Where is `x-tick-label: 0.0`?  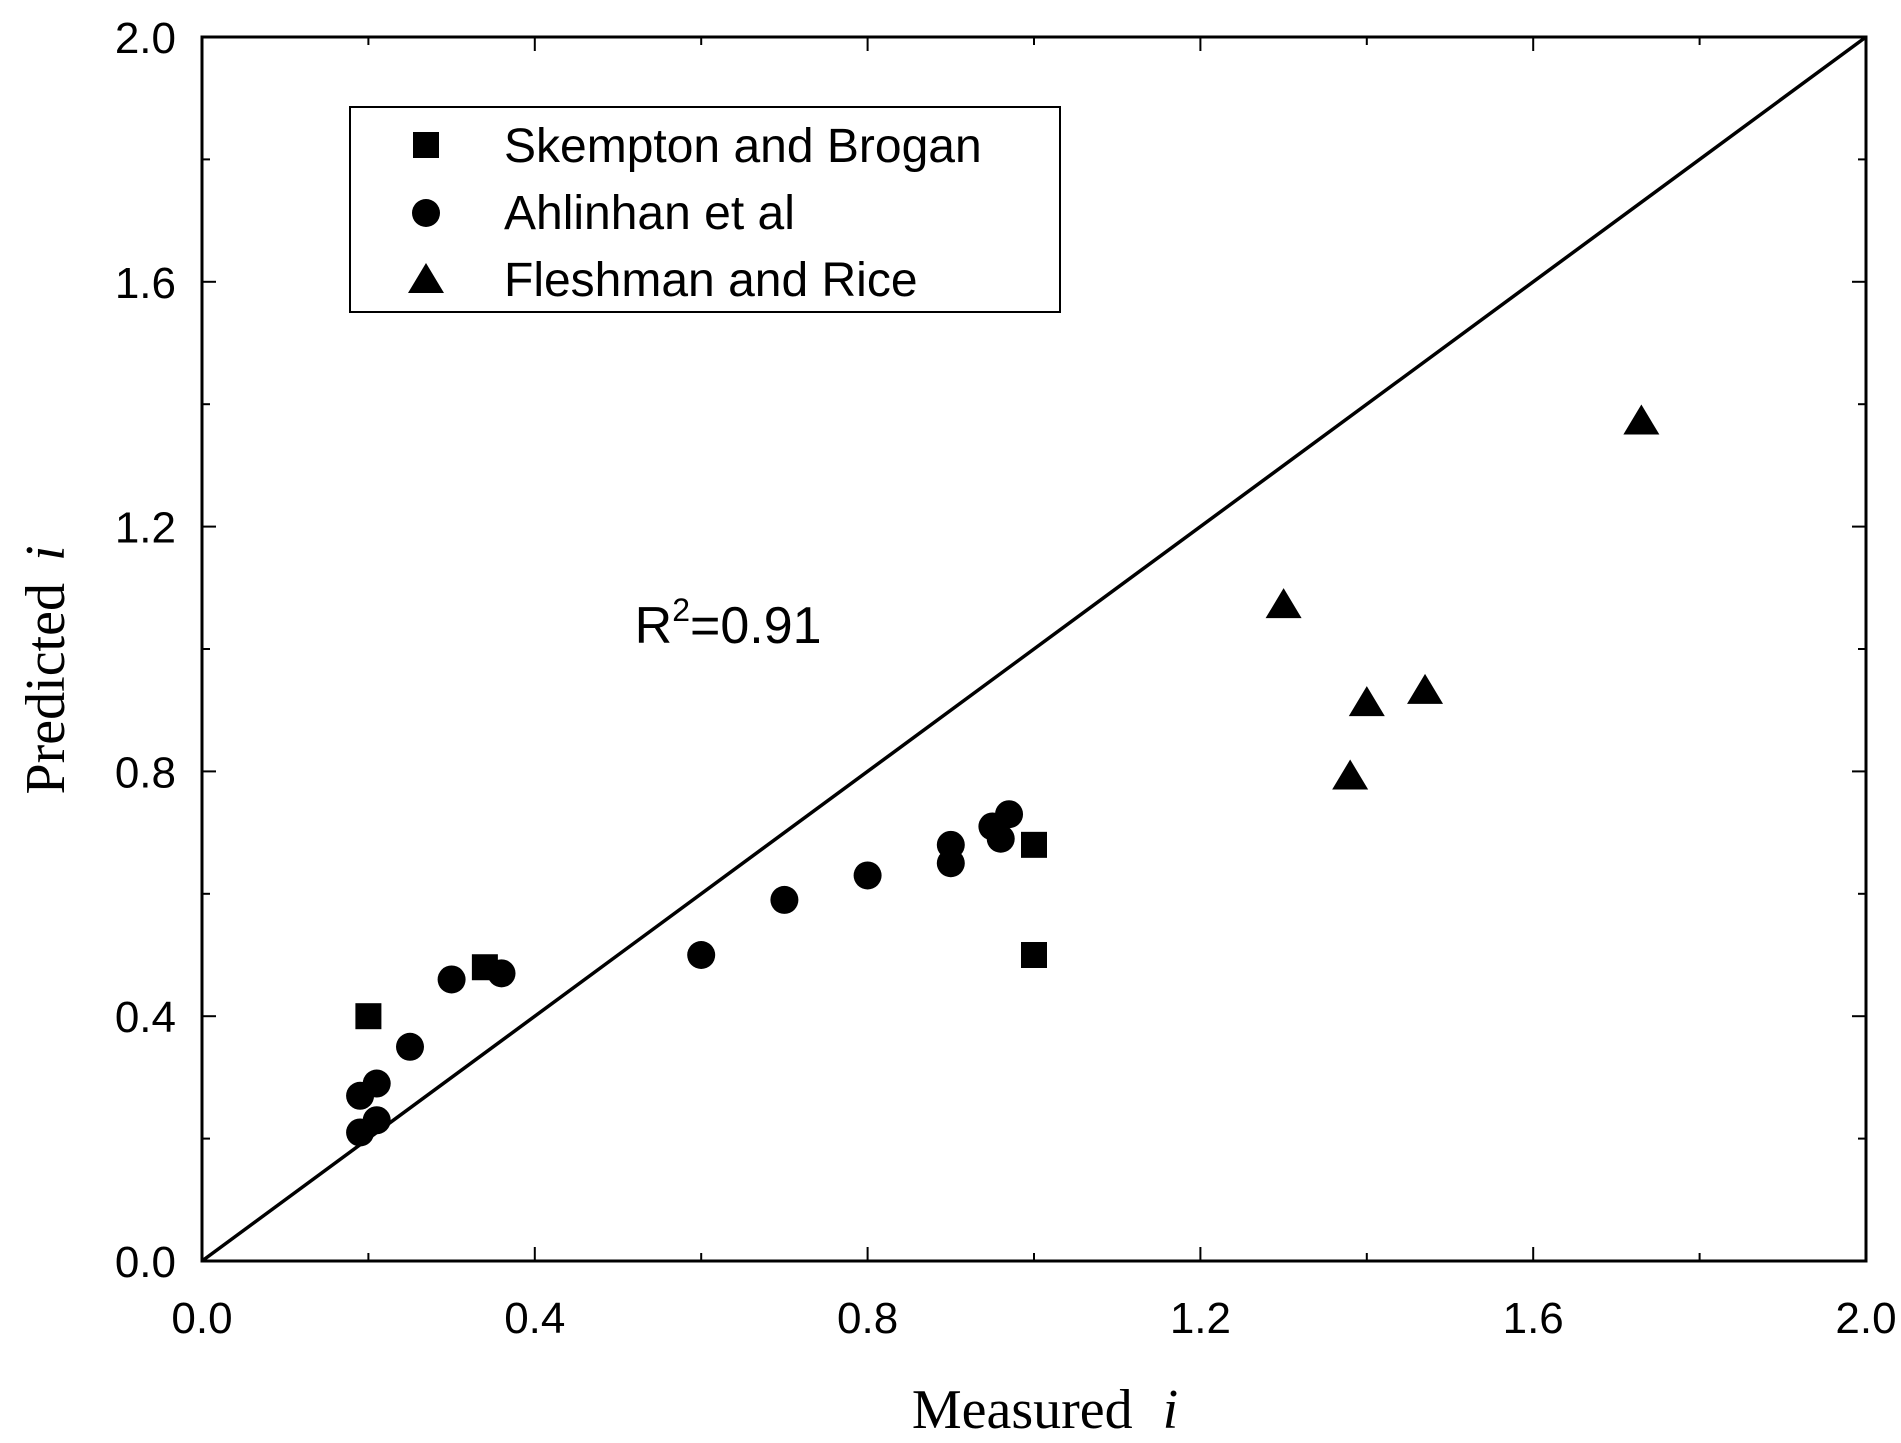
x-tick-label: 0.0 is located at coordinates (201, 1318).